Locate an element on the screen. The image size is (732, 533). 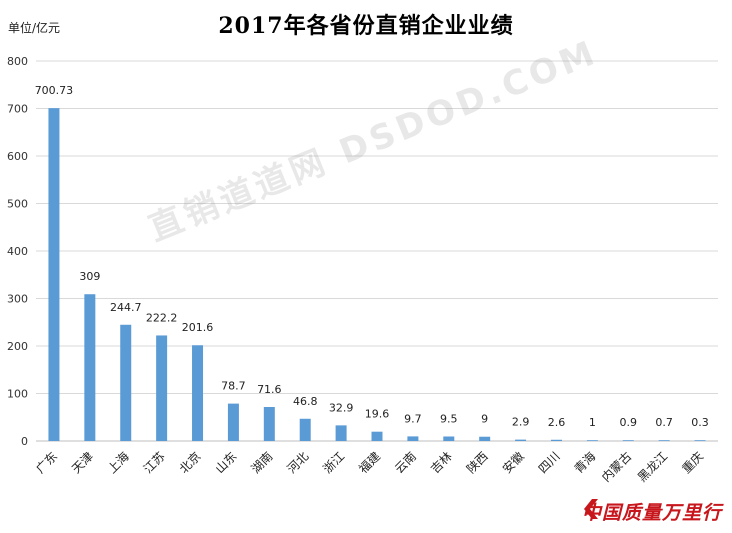
data-label: 19.6 is located at coordinates (377, 414).